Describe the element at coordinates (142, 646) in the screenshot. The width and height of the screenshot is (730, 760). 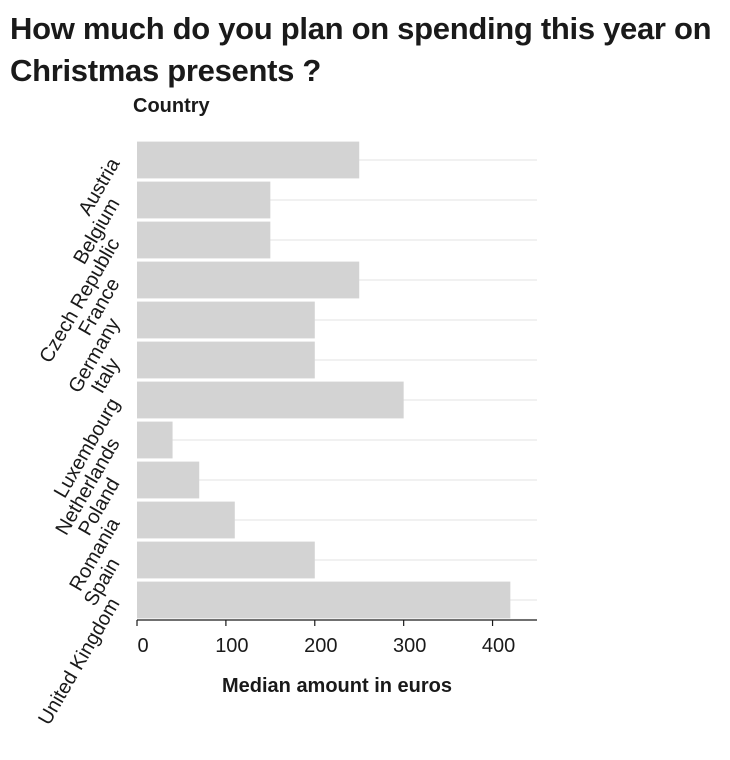
I see `x-tick-label: 0` at that location.